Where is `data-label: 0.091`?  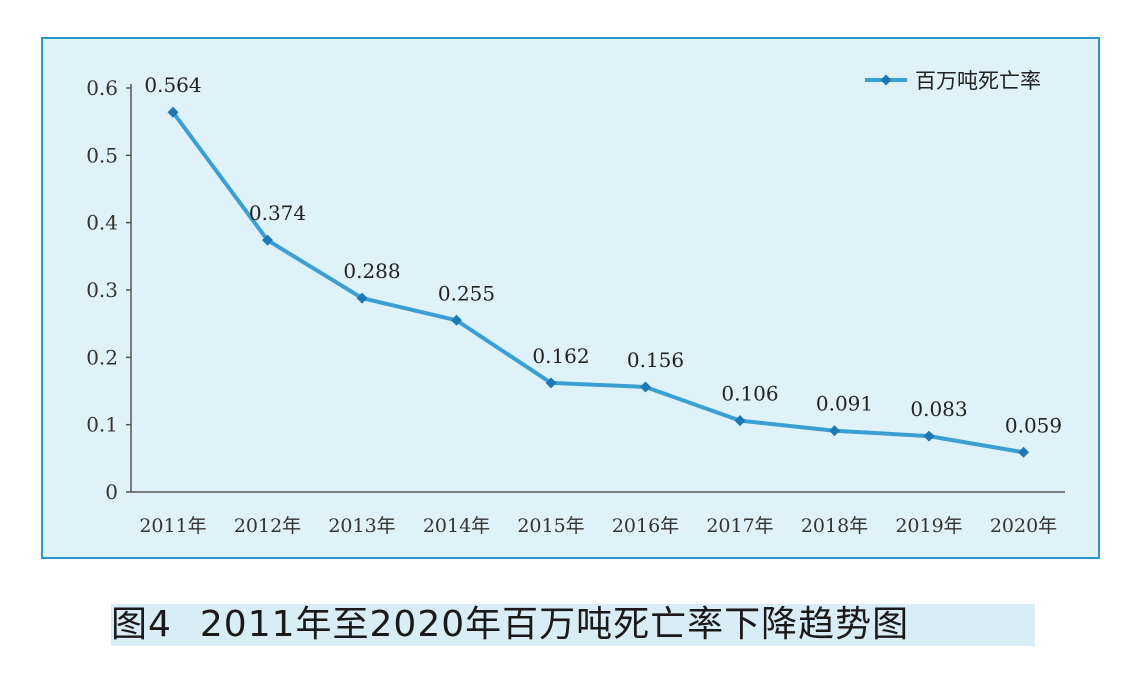 data-label: 0.091 is located at coordinates (844, 404).